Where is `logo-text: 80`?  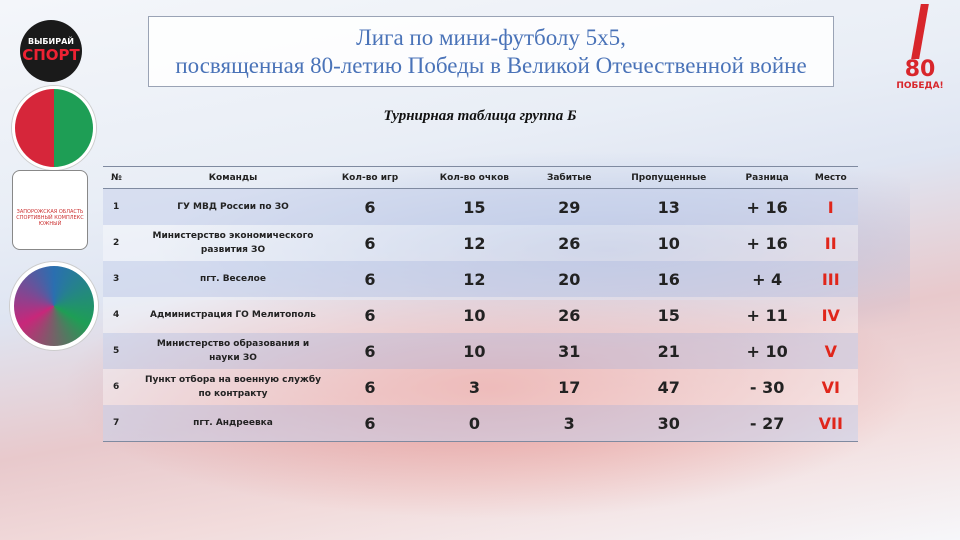 logo-text: 80 is located at coordinates (920, 69).